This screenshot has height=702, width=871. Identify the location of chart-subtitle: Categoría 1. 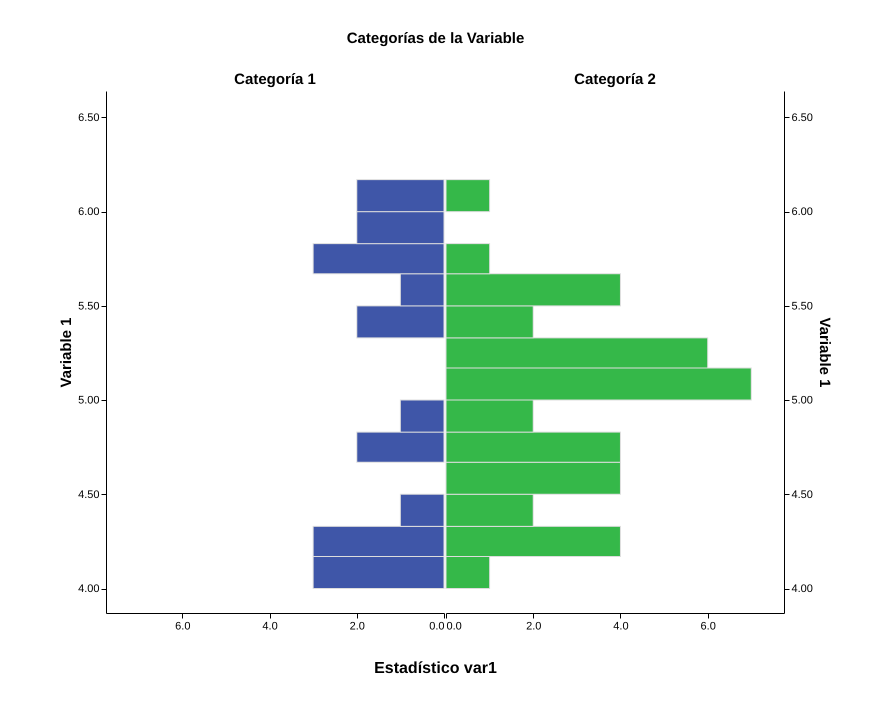
(275, 79).